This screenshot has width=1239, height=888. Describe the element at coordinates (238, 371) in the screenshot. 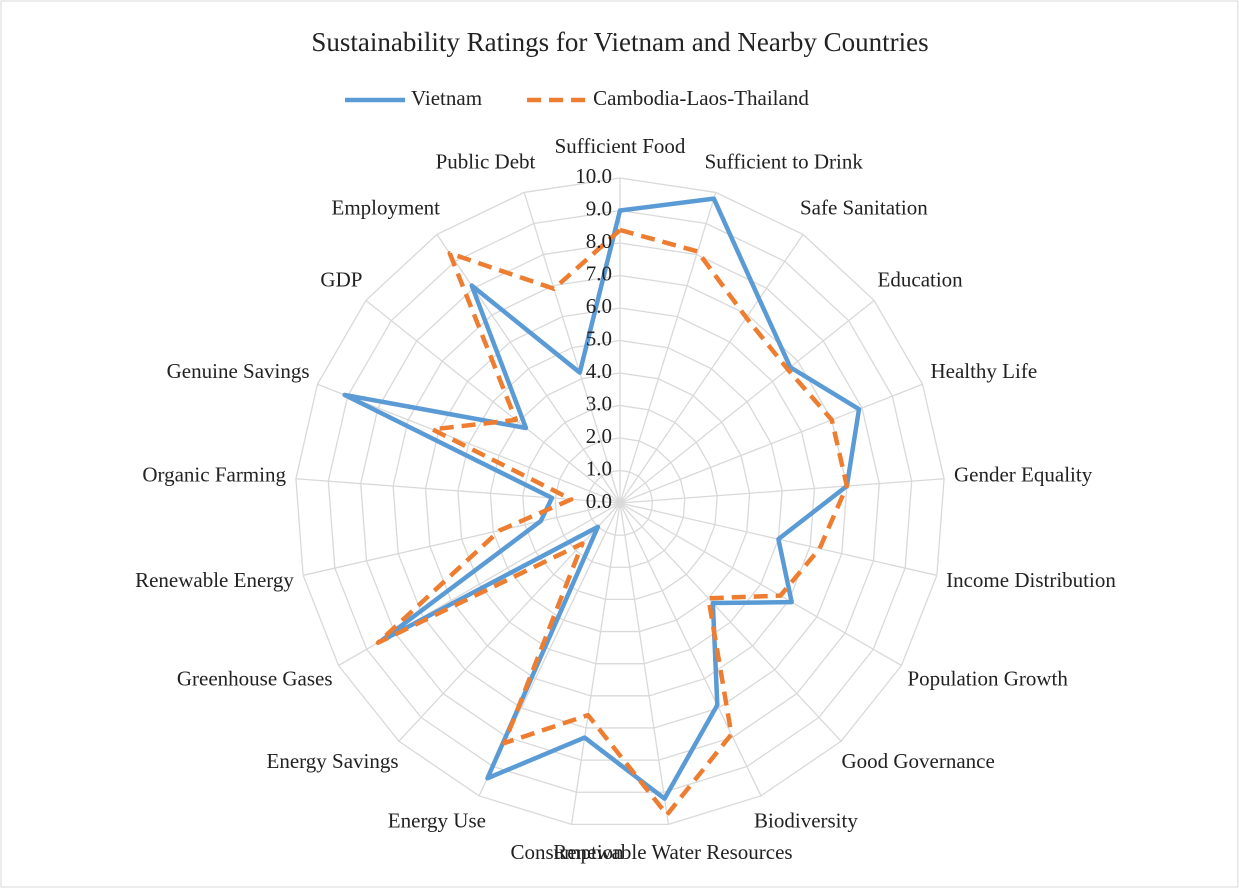

I see `category-label: Genuine Savings` at that location.